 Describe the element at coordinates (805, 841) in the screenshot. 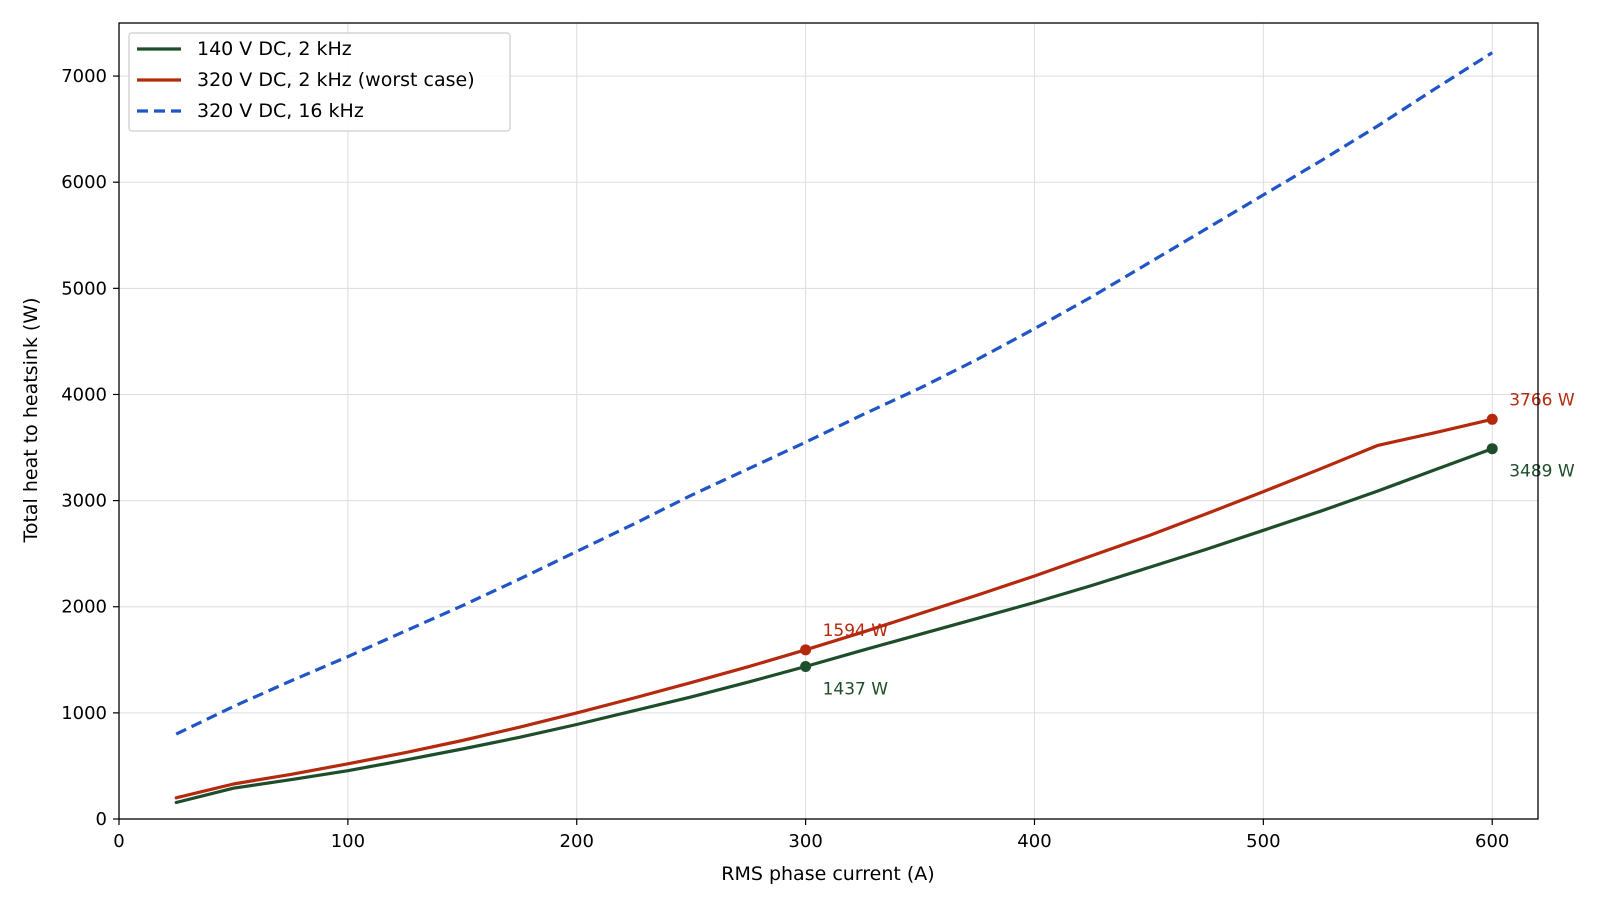

I see `x-tick-label: 300` at that location.